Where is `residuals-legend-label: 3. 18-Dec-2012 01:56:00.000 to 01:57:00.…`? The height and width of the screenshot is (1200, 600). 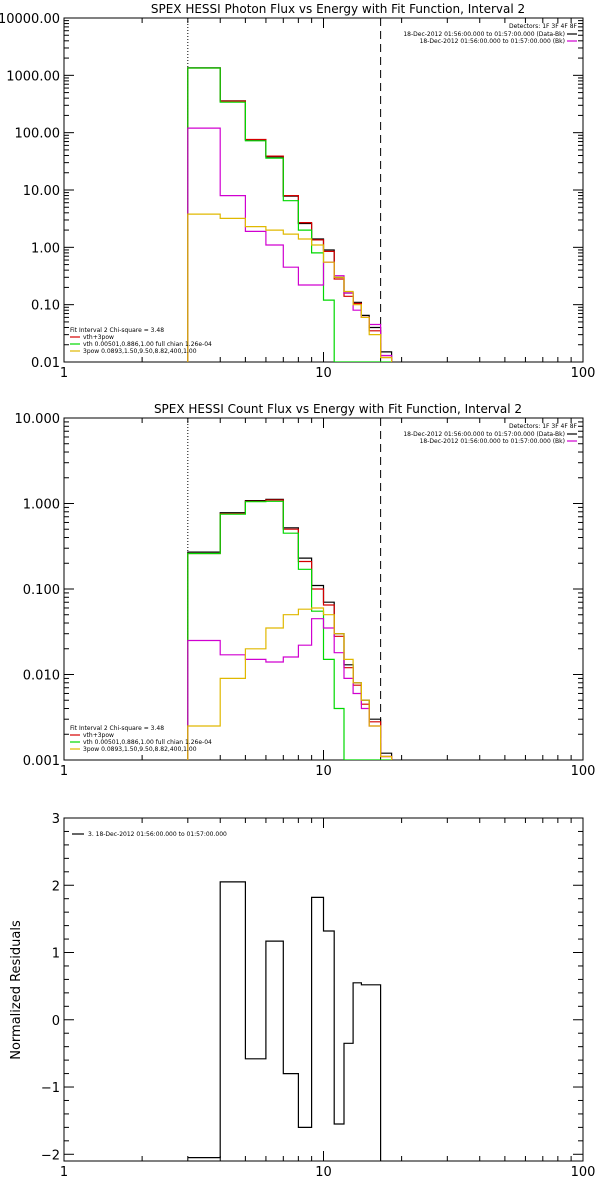 residuals-legend-label: 3. 18-Dec-2012 01:56:00.000 to 01:57:00.… is located at coordinates (157, 834).